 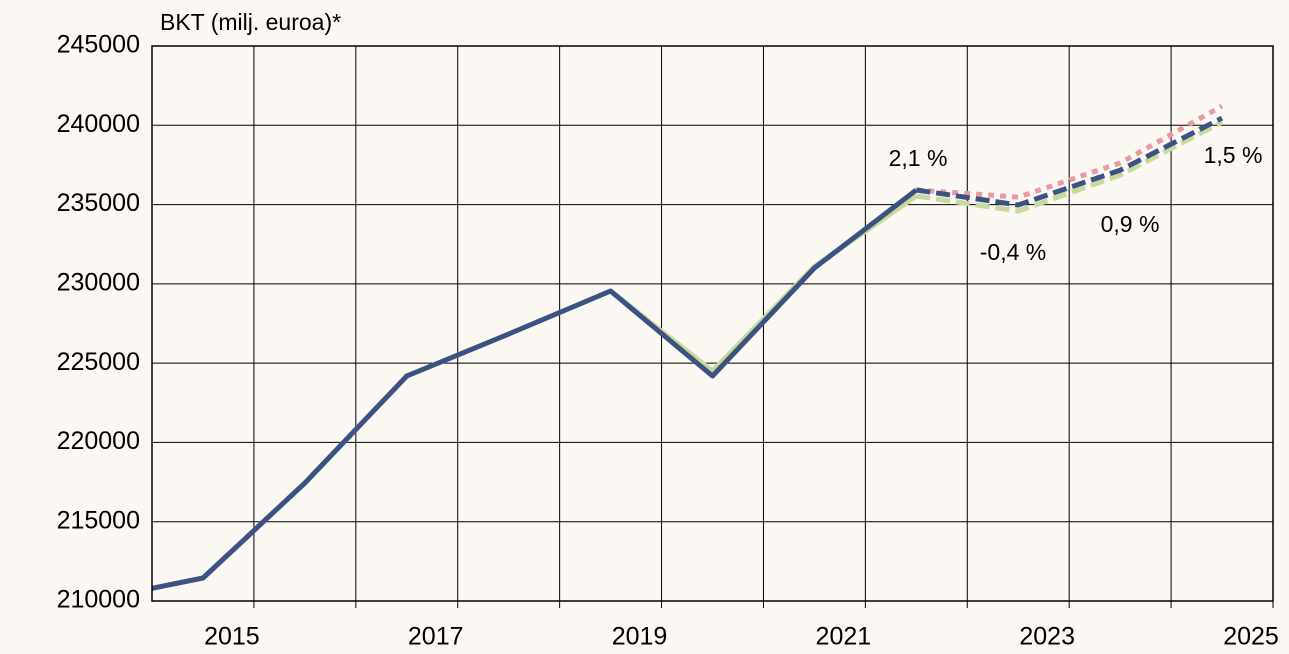 What do you see at coordinates (1251, 637) in the screenshot?
I see `x-tick-label: 2025` at bounding box center [1251, 637].